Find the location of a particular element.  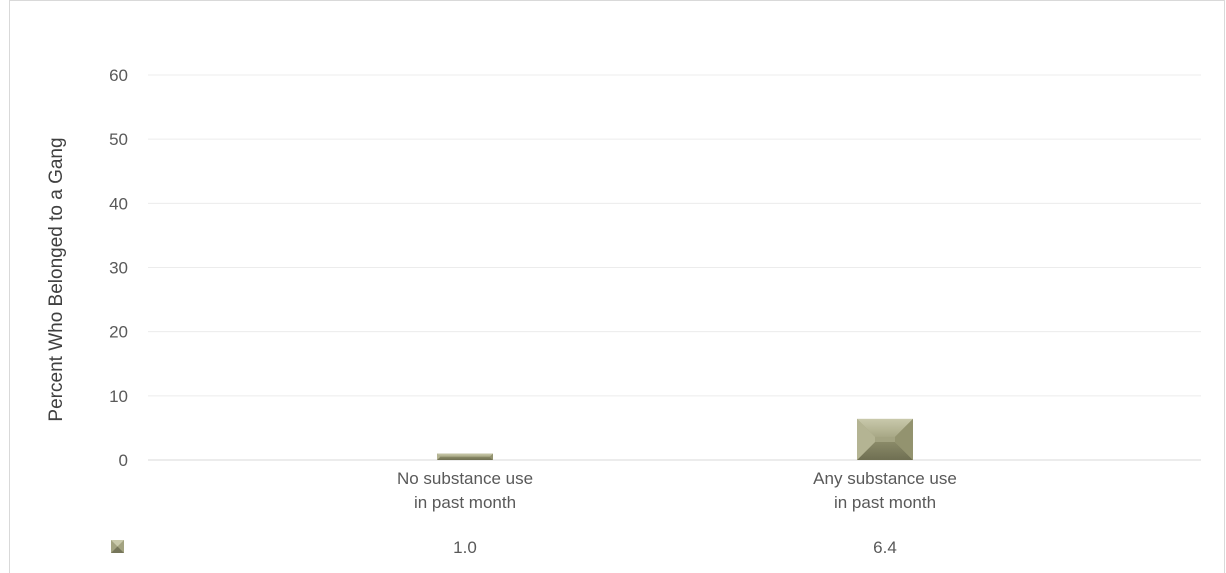

y-axis-ticks: 0 10 20 30 40 50 60 is located at coordinates (118, 268).